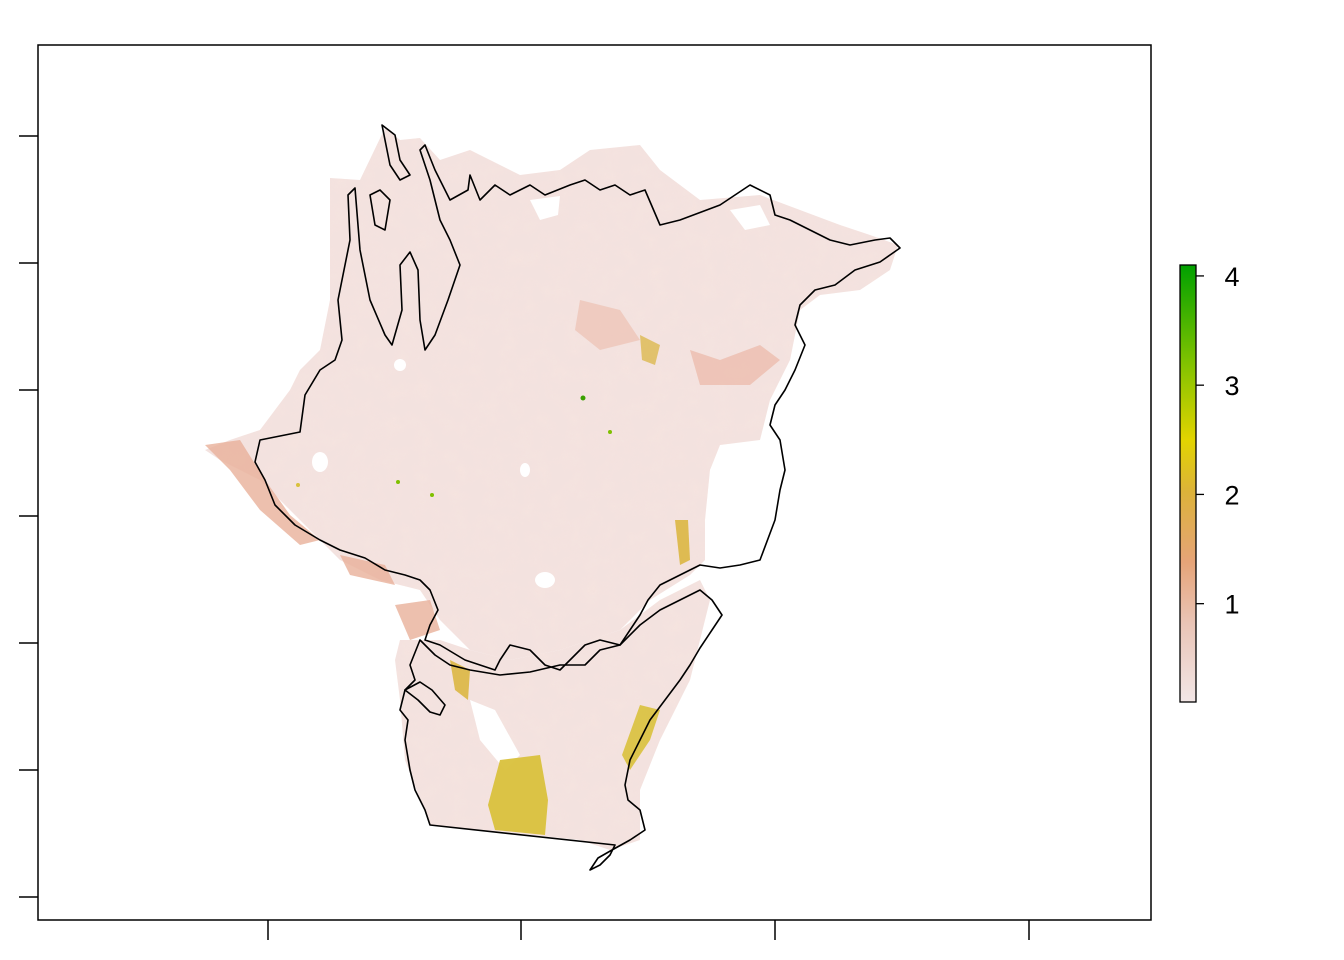 The image size is (1344, 960). What do you see at coordinates (561, 730) in the screenshot?
I see `region-boundary-south` at bounding box center [561, 730].